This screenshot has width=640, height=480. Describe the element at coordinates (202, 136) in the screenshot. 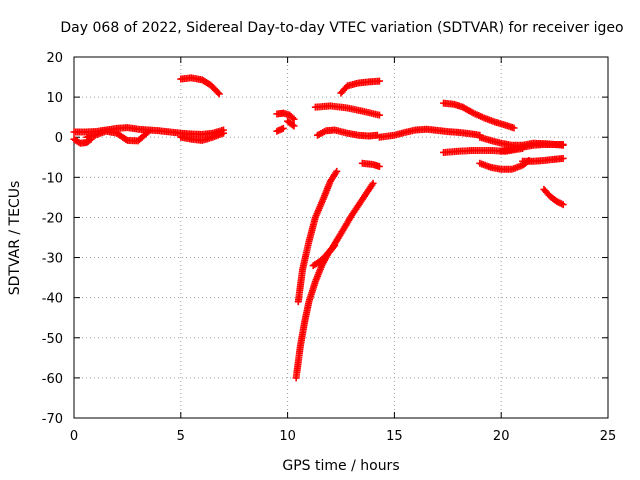

I see `series-arc-0d` at that location.